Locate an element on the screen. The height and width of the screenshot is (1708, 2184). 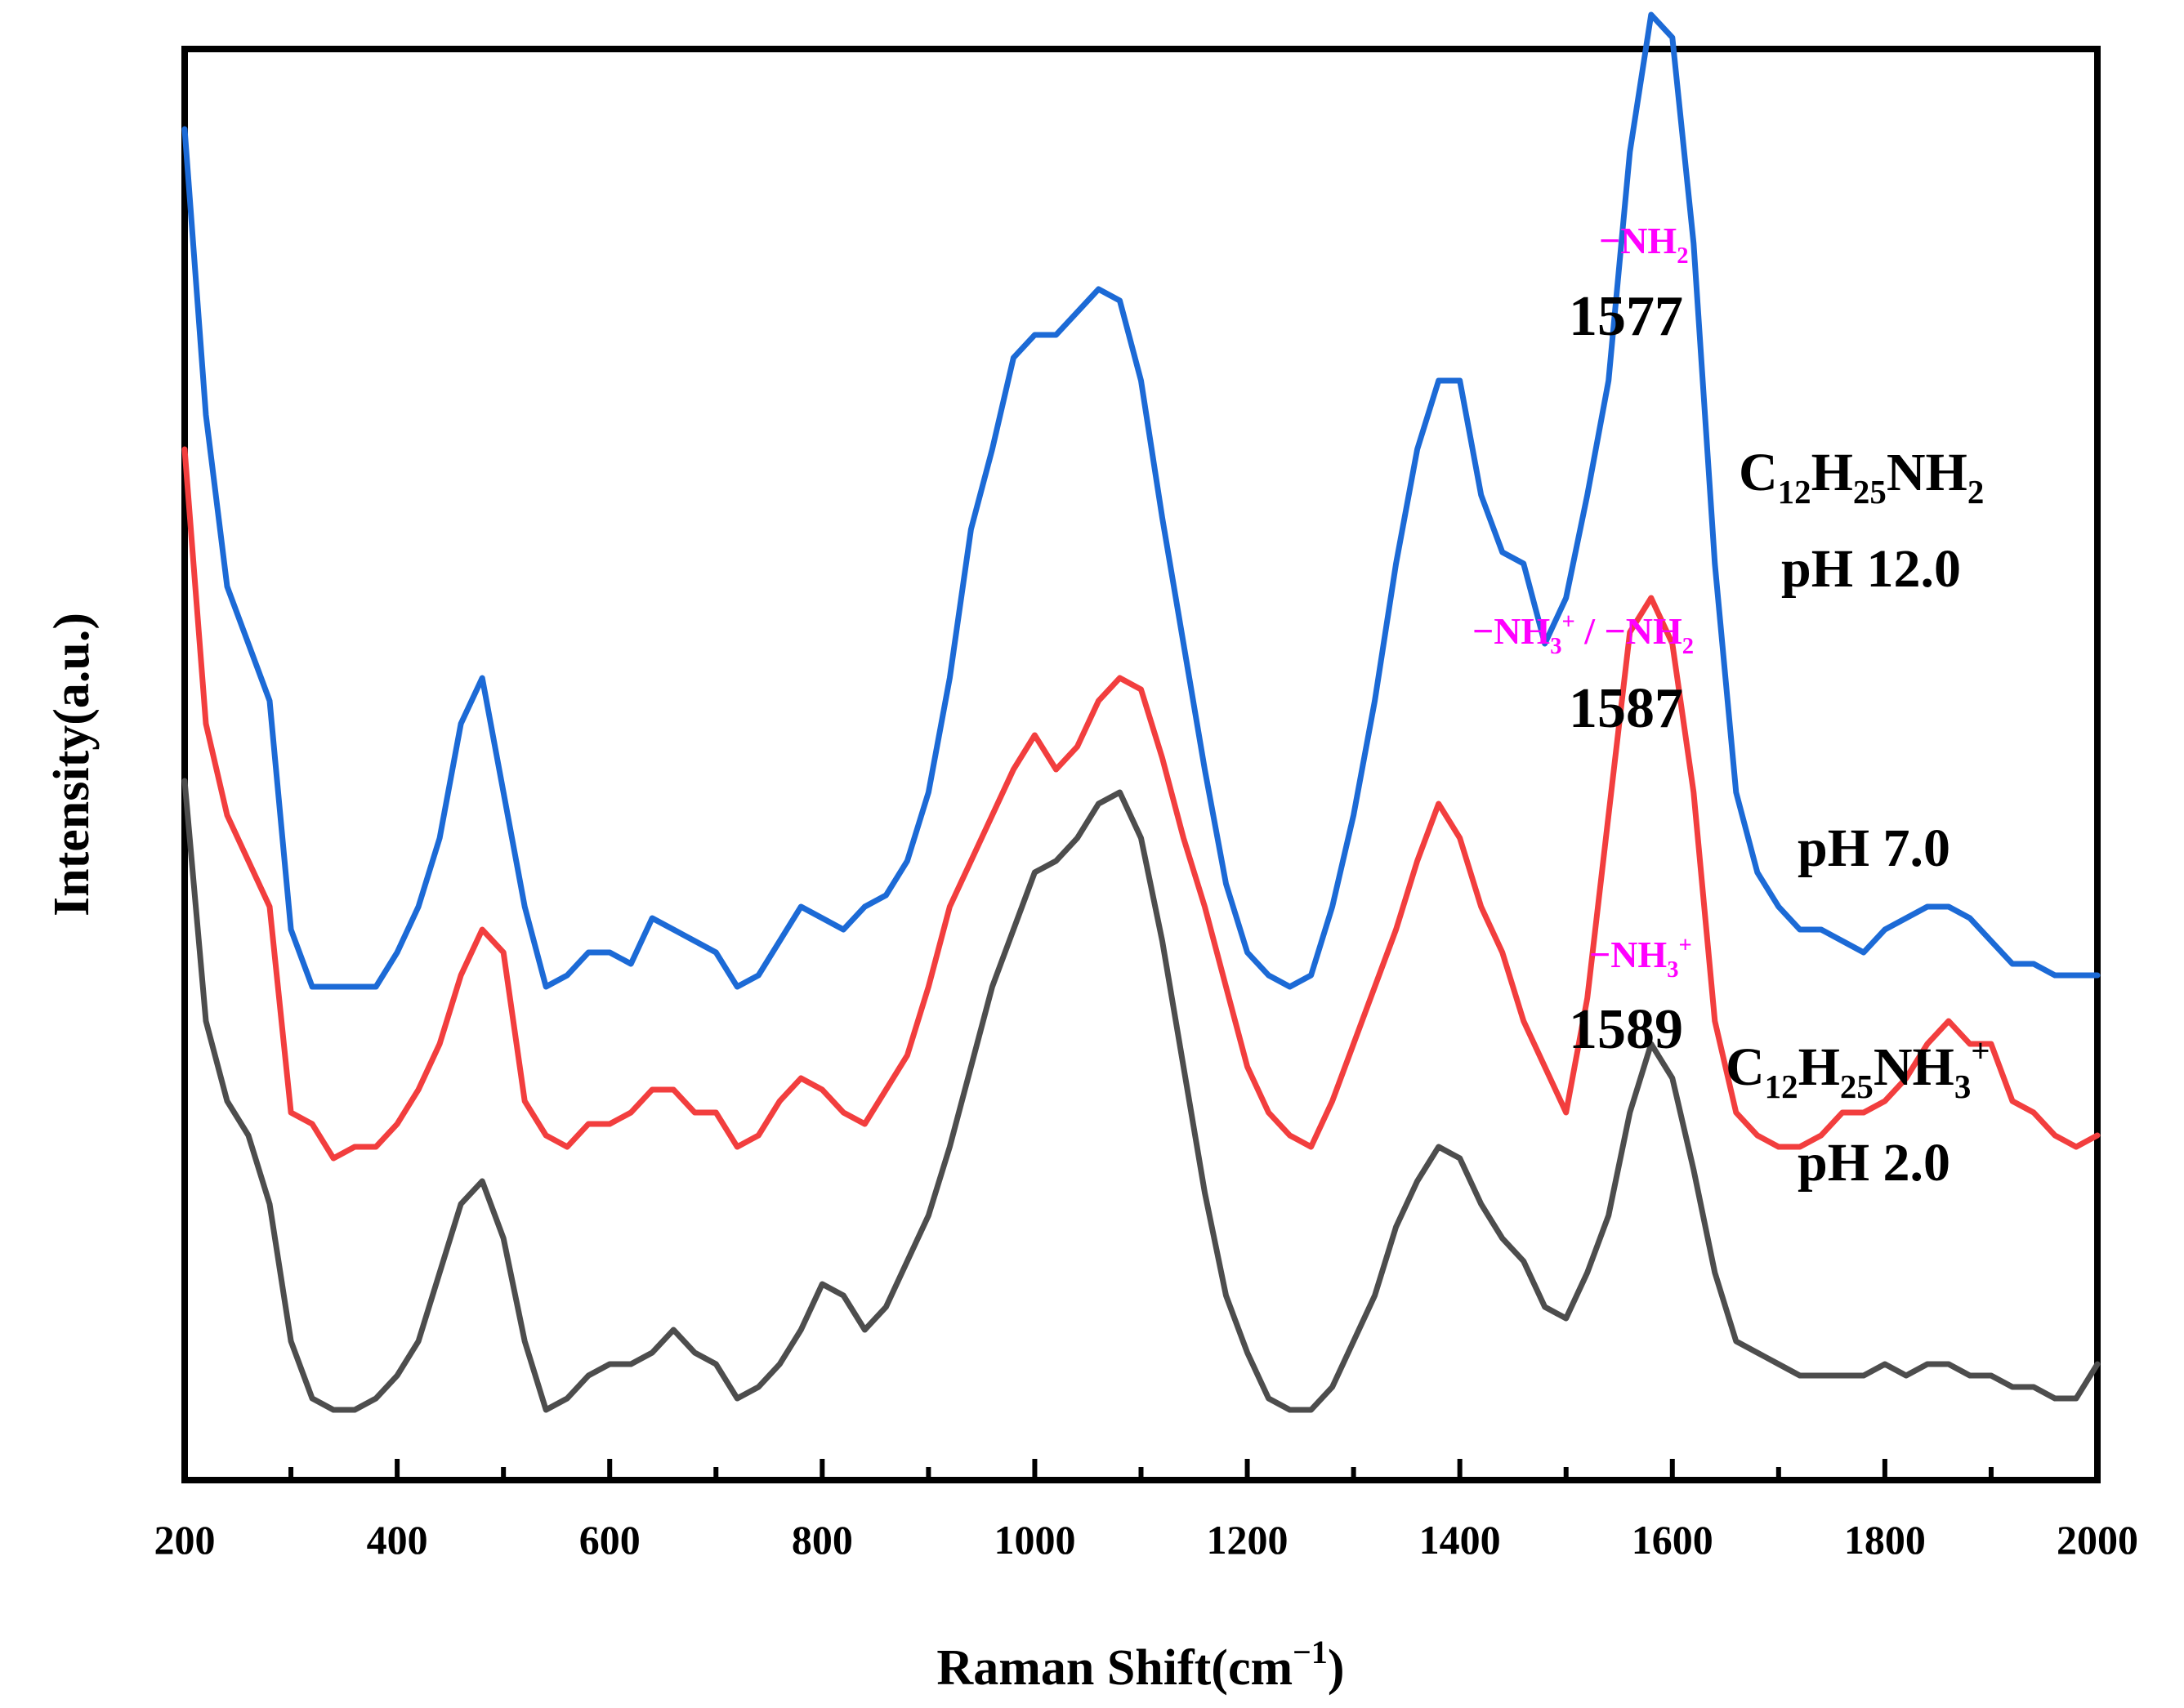
peak-label-blue: 1577 is located at coordinates (1626, 317).